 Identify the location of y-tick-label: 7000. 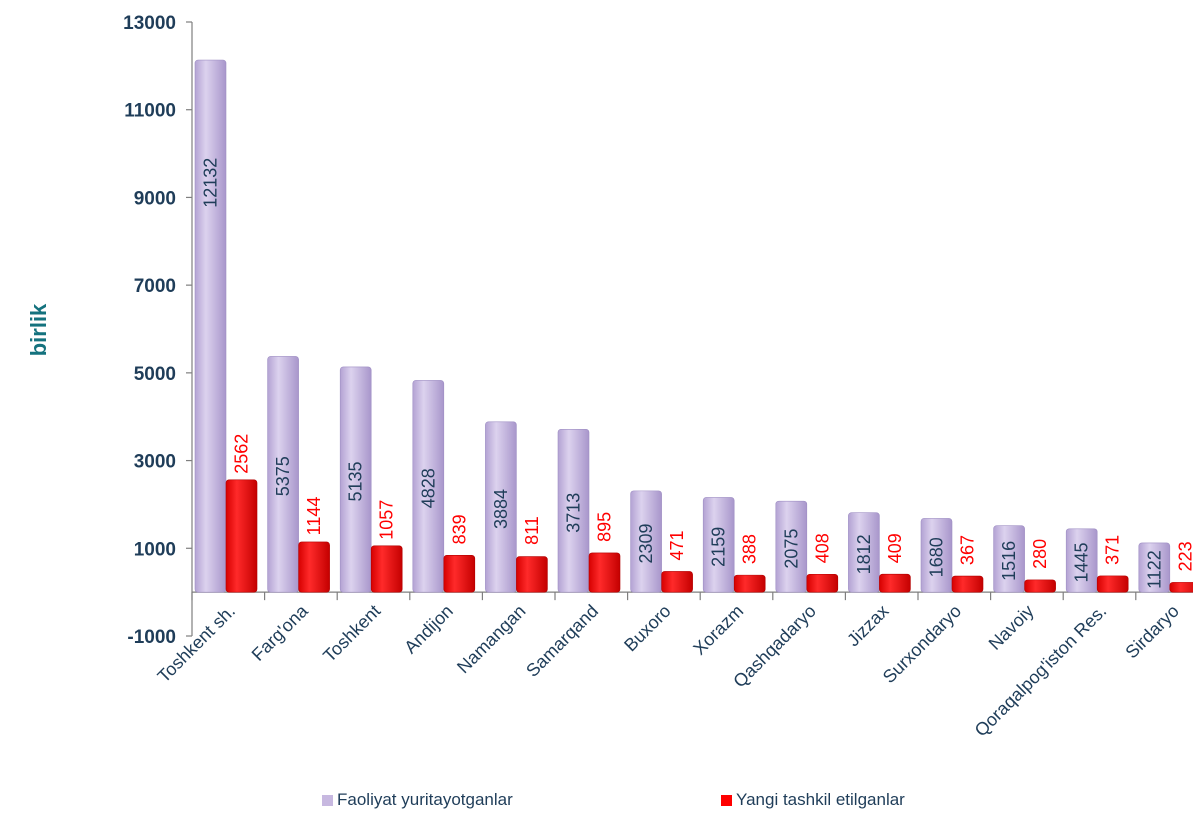
(155, 286).